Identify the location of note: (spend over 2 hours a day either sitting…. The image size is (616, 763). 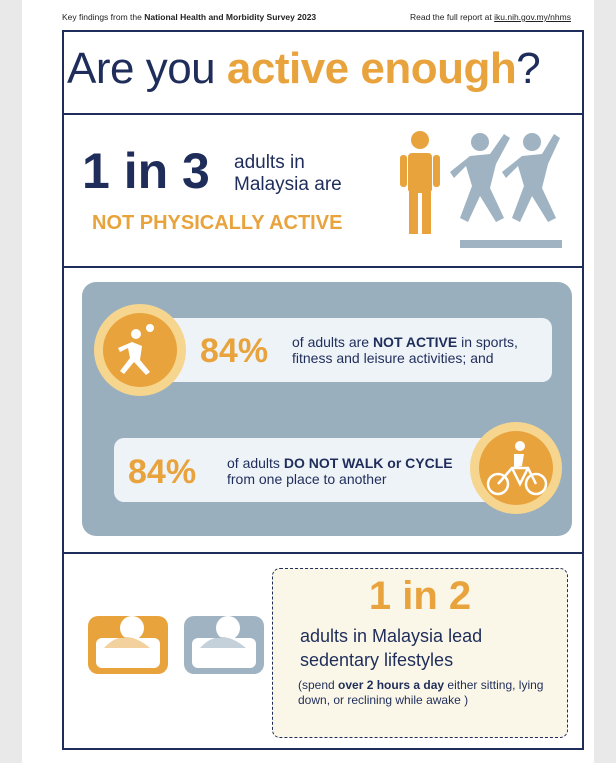
(429, 693).